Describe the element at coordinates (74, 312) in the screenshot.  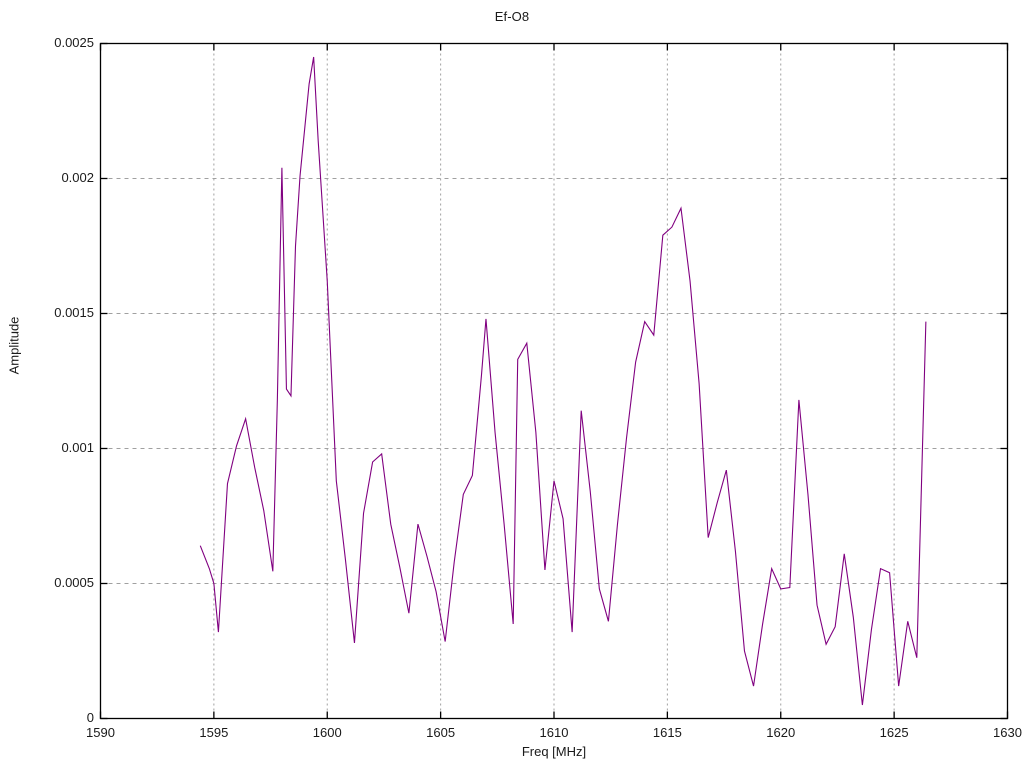
I see `y-tick-label: 0.0015` at that location.